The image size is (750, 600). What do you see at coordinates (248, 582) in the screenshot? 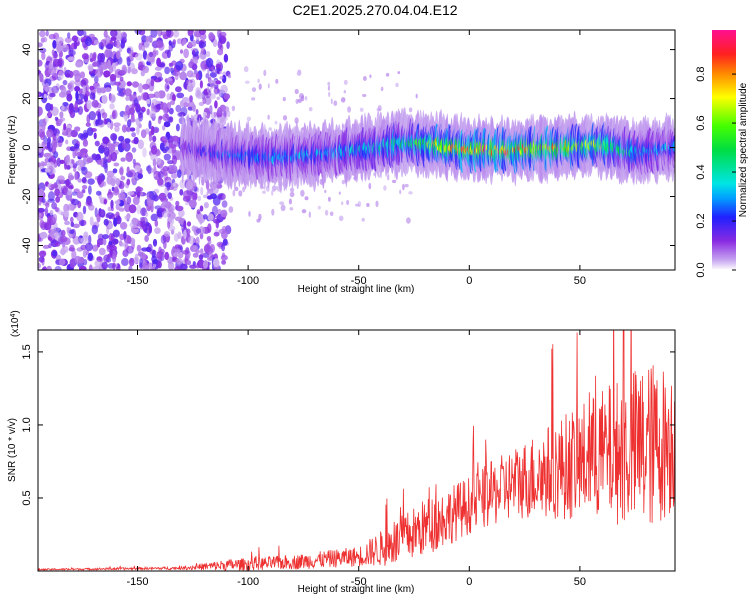
I see `x-tick-label: -100` at bounding box center [248, 582].